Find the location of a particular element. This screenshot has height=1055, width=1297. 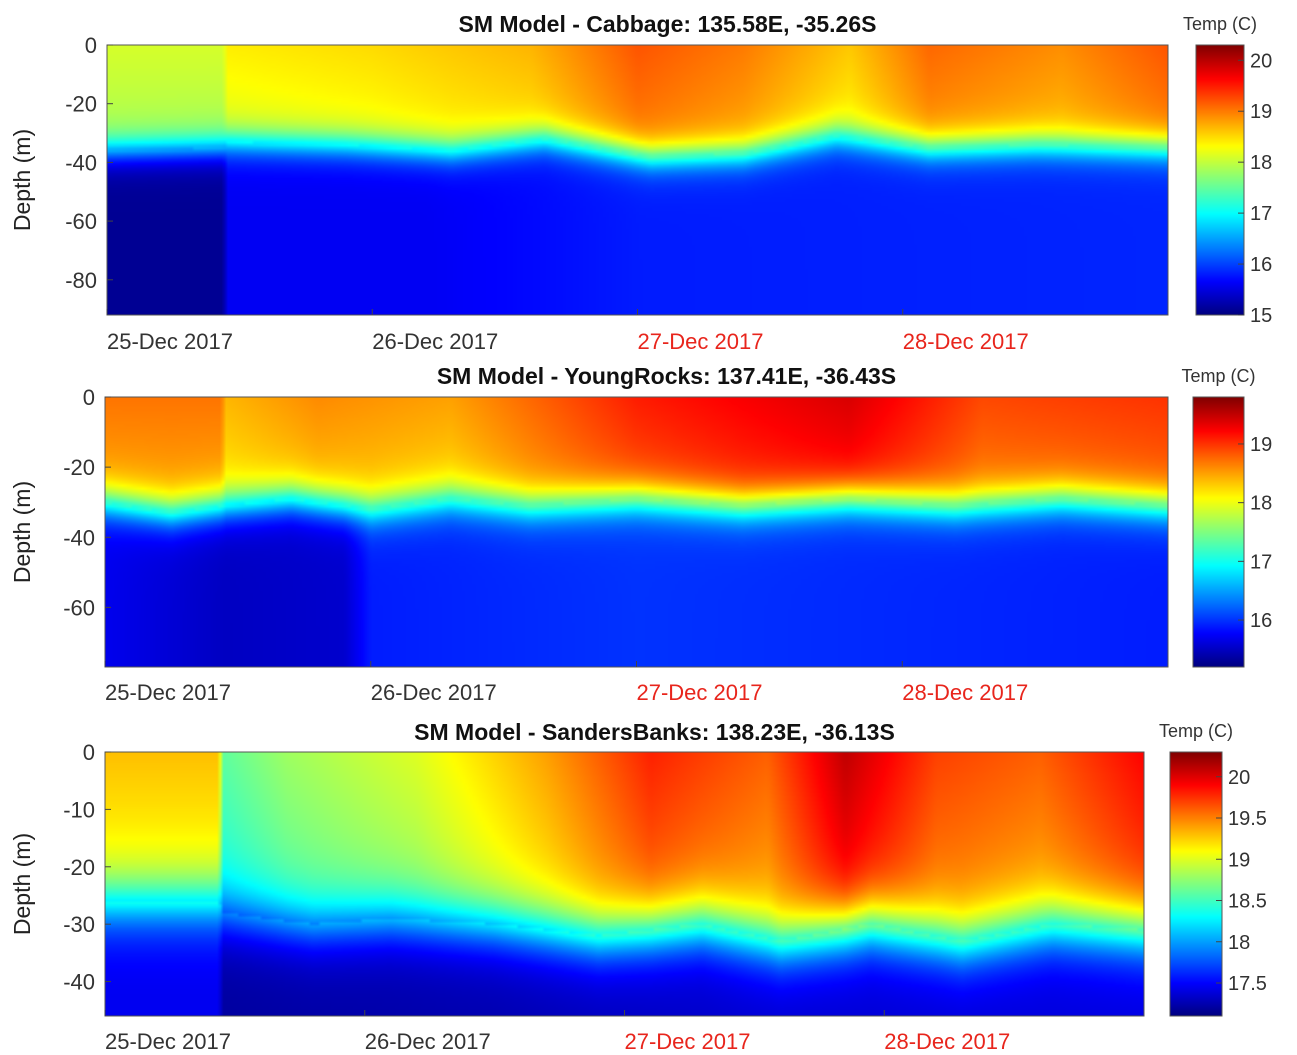

colorbar-tick-label: 17.5 is located at coordinates (1247, 984).